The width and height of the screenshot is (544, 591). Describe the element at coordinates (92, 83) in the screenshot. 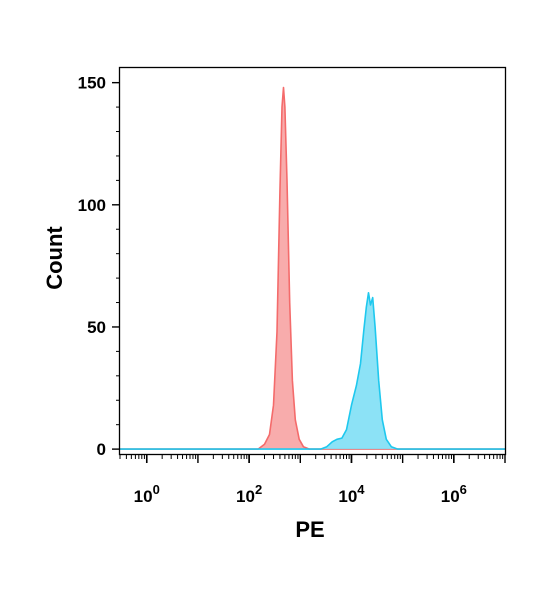

I see `y-tick-label: 150` at that location.